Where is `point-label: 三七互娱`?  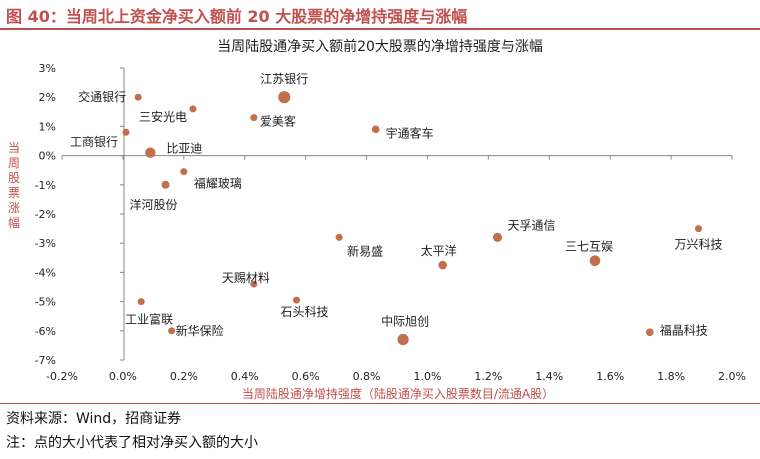 point-label: 三七互娱 is located at coordinates (589, 247).